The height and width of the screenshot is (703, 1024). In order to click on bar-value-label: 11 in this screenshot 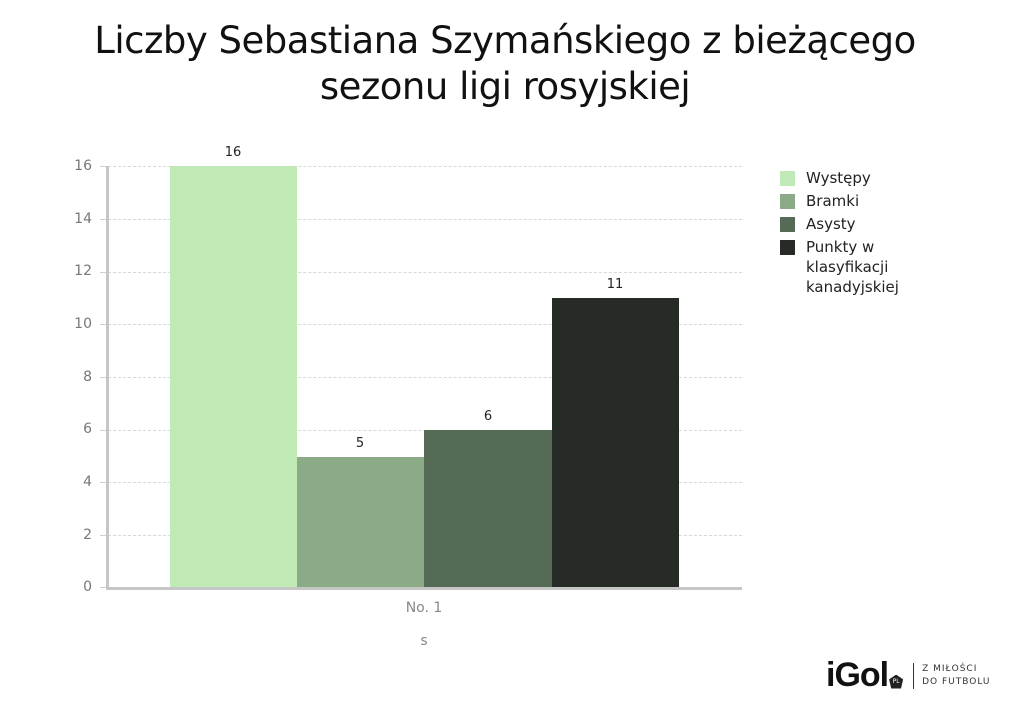, I will do `click(615, 284)`.